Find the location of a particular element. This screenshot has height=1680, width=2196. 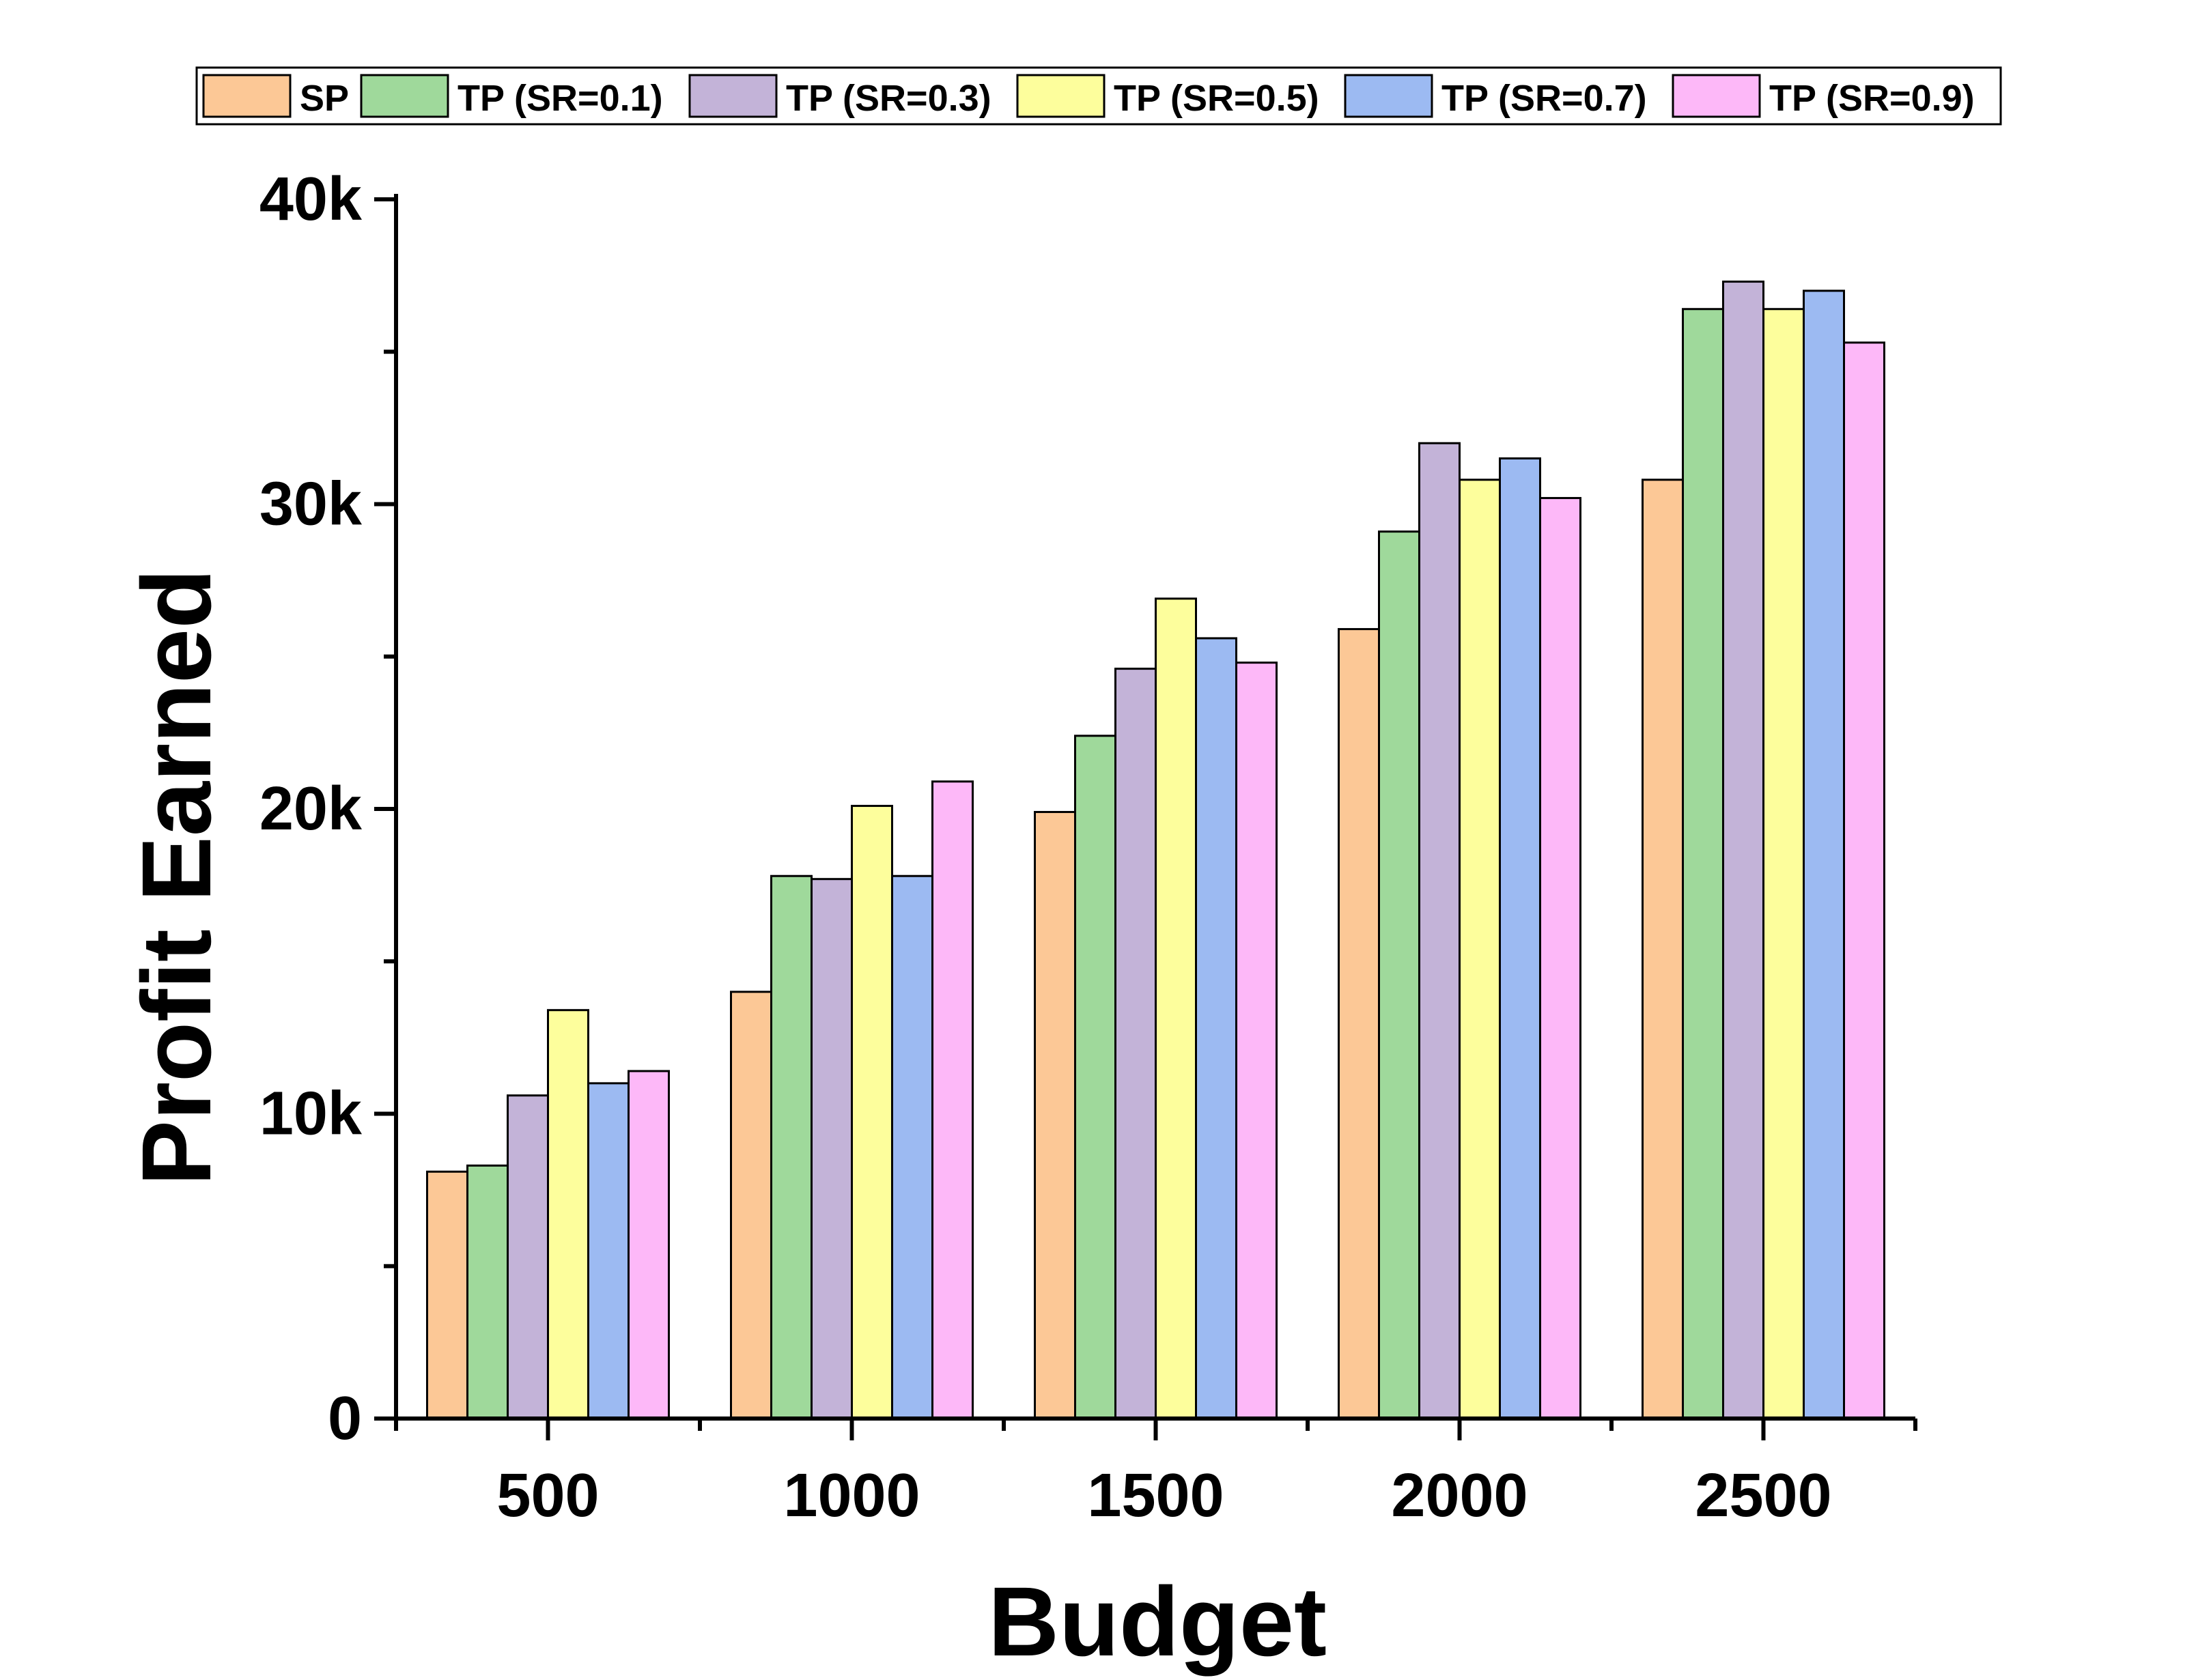

legend-label-3: TP (SR=0.5) is located at coordinates (1217, 98).